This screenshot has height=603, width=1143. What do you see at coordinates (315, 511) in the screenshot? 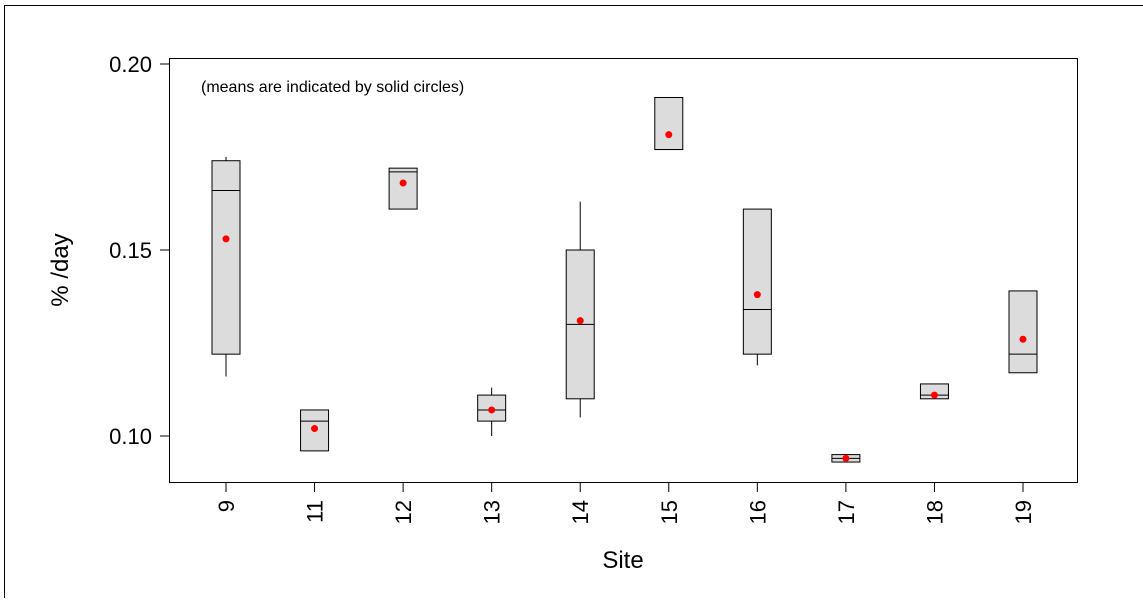
I see `x-tick-label: 11` at bounding box center [315, 511].